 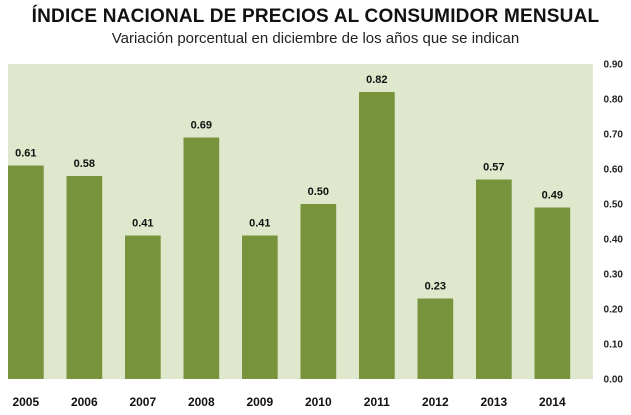 What do you see at coordinates (614, 380) in the screenshot?
I see `y-tick-label-0-00: 0.00` at bounding box center [614, 380].